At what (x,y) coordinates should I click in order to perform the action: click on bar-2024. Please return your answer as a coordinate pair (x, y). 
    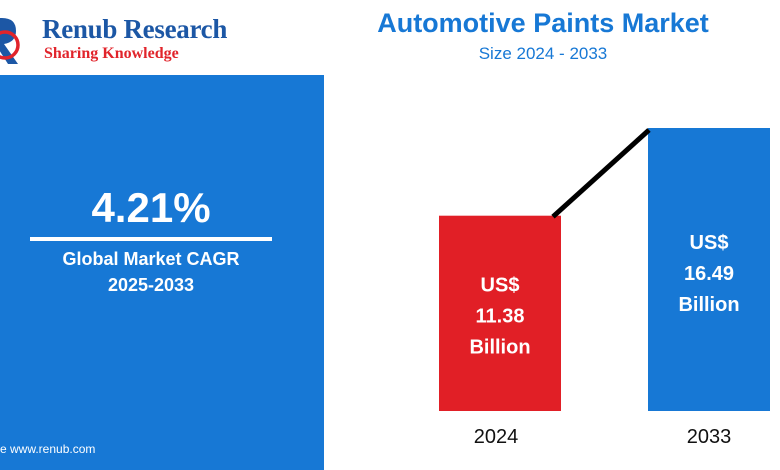
    Looking at the image, I should click on (500, 313).